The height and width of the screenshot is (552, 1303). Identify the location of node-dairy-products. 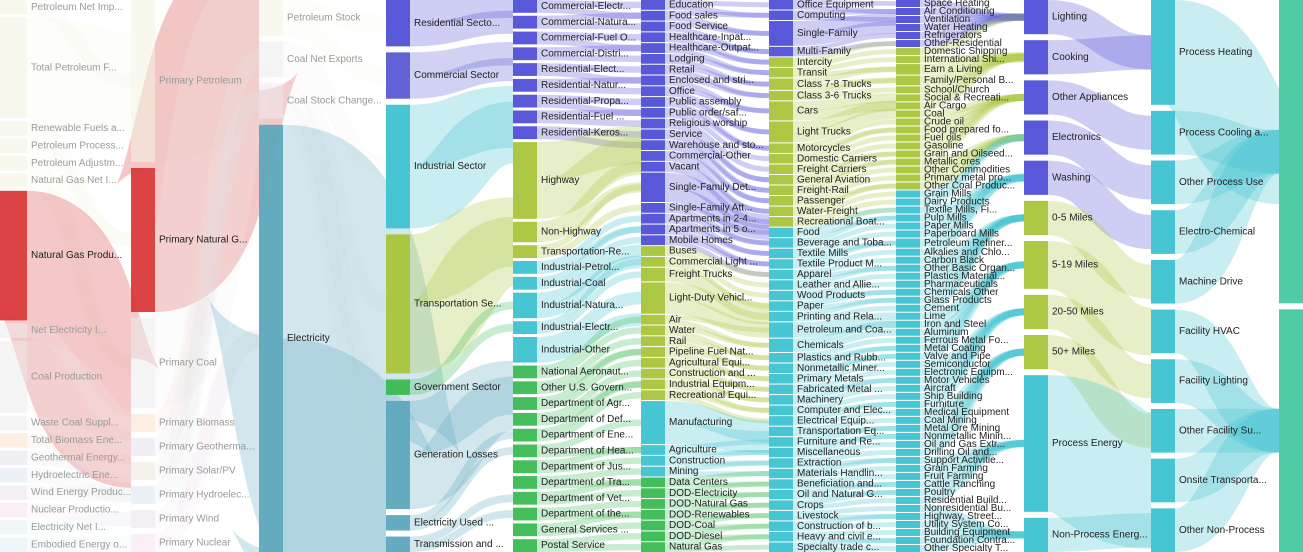
(908, 202).